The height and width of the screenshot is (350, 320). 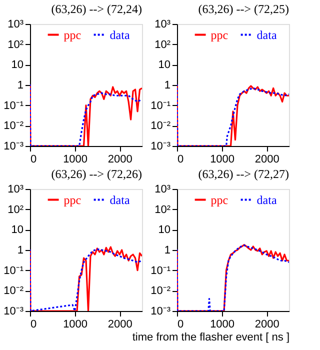 What do you see at coordinates (96, 174) in the screenshot?
I see `chart-title: (63,26) --> (72,26)` at bounding box center [96, 174].